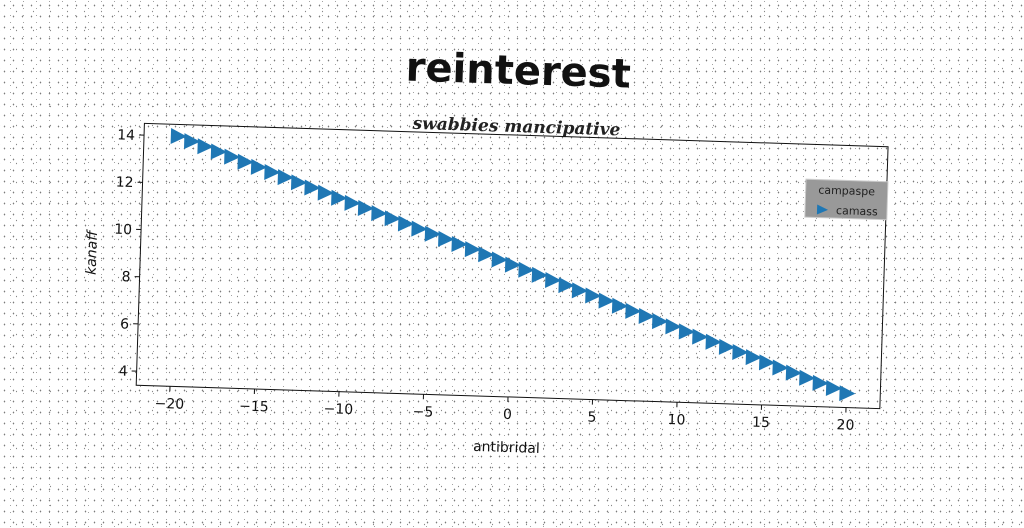  I want to click on y-tick-label: 14, so click(126, 135).